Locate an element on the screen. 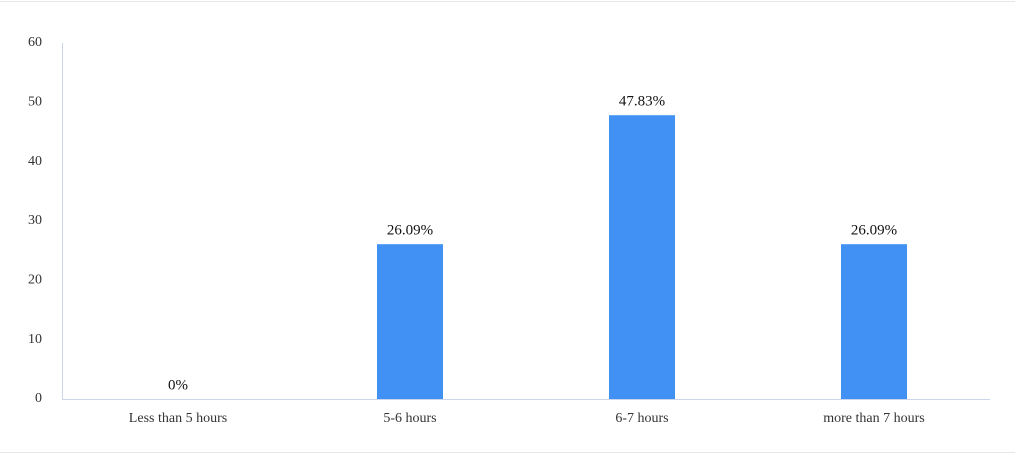 The image size is (1015, 454). value-label: 47.83% is located at coordinates (642, 102).